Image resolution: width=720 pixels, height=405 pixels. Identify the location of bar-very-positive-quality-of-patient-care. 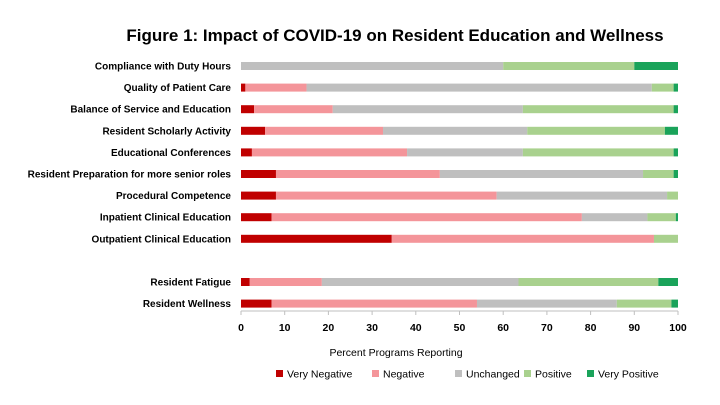
(675, 87).